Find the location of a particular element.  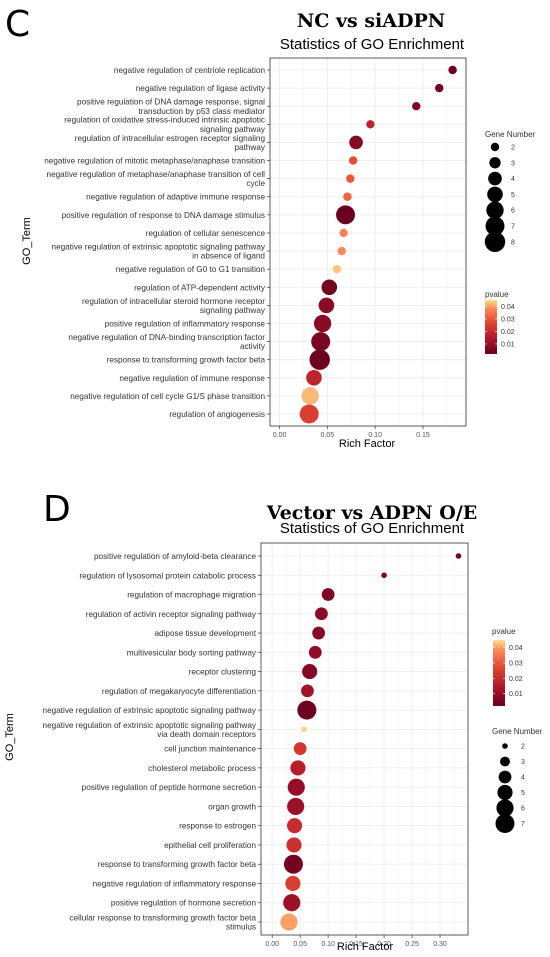

x-tick-label: 0.30 is located at coordinates (440, 944).